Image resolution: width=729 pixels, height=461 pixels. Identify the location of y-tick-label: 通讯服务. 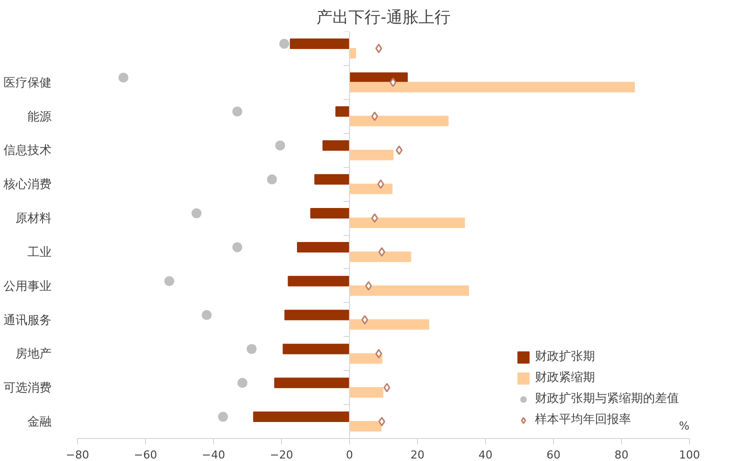
(28, 319).